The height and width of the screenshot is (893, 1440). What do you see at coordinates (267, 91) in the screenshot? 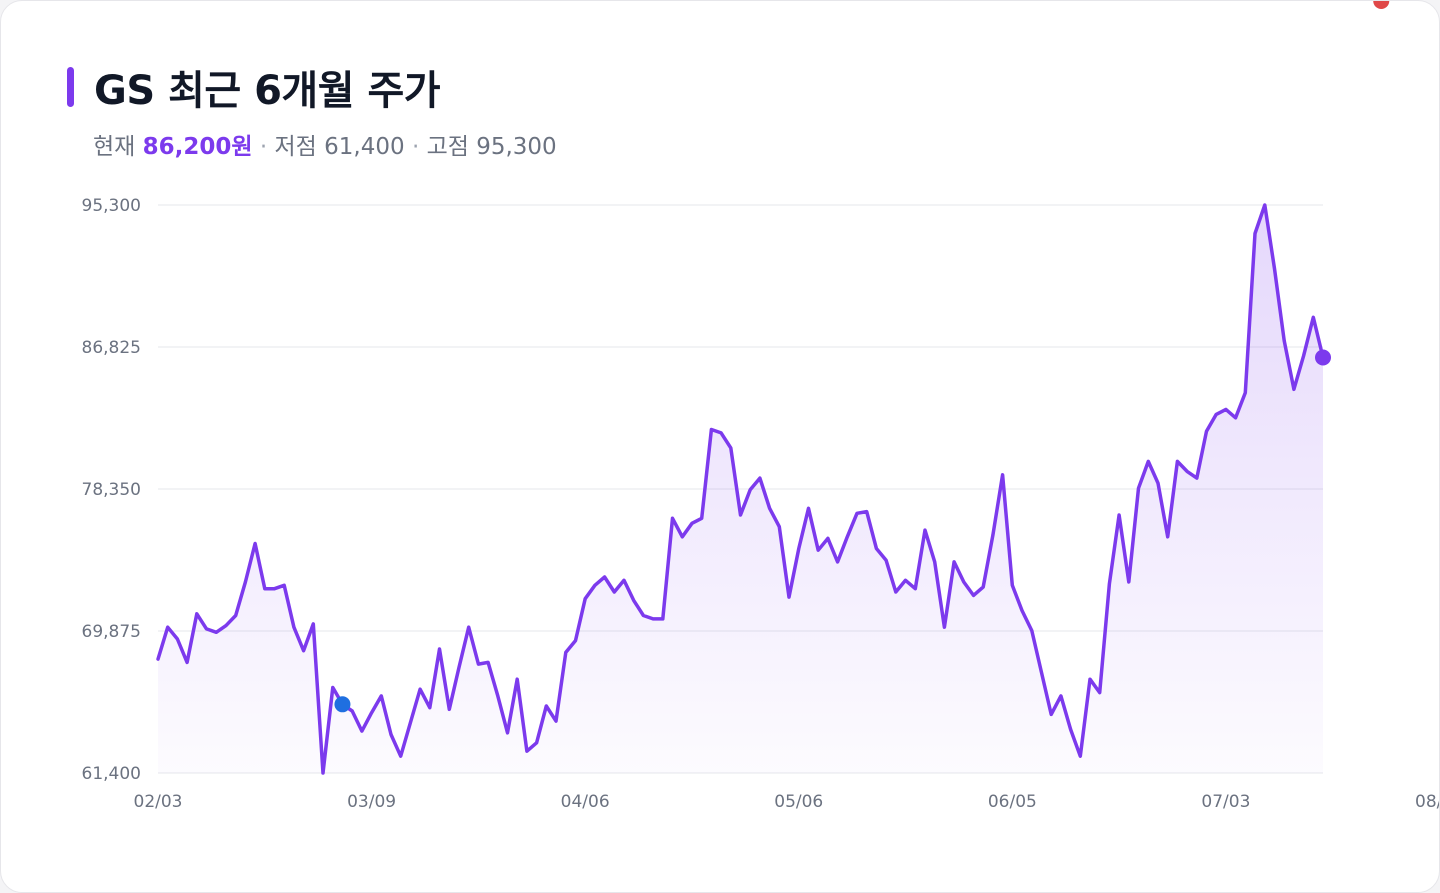
I see `chart-title: GS 최근 6개월 주가` at bounding box center [267, 91].